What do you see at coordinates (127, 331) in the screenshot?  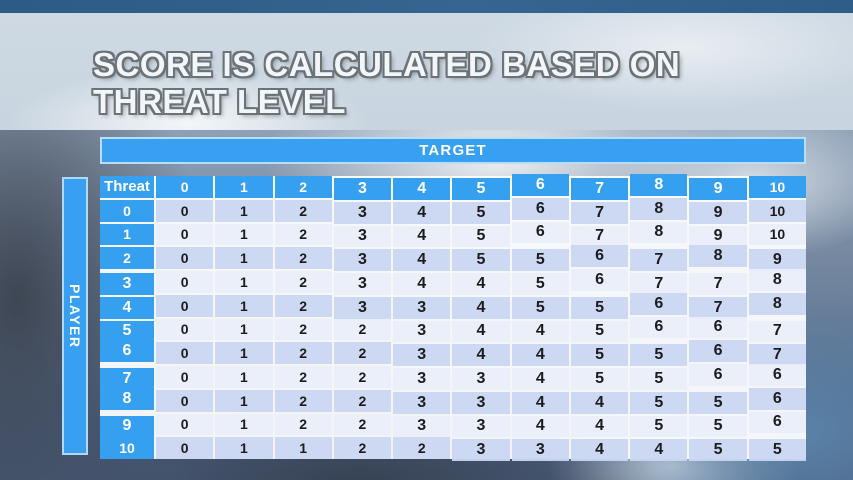 I see `row-header: 5` at bounding box center [127, 331].